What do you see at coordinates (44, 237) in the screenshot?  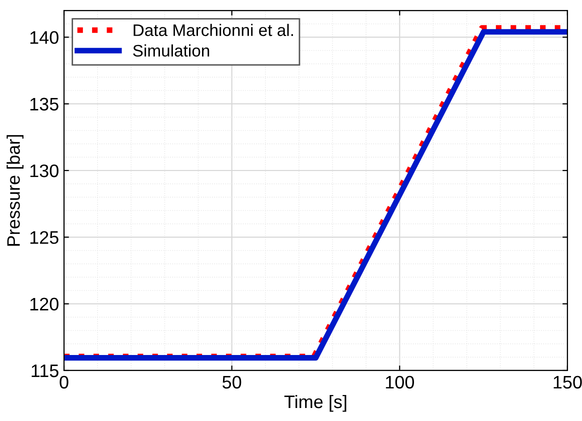 I see `y-tick-label: 125` at bounding box center [44, 237].